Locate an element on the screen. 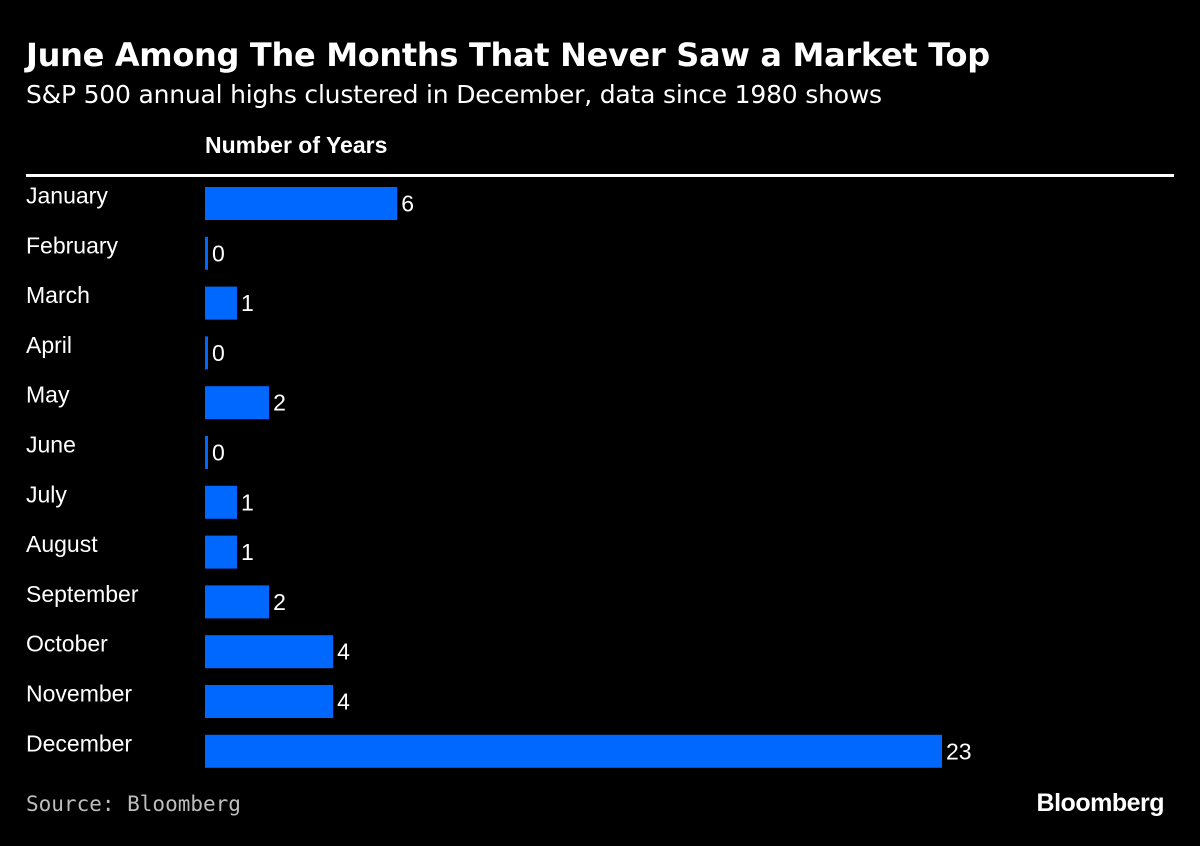  bar-january is located at coordinates (301, 203).